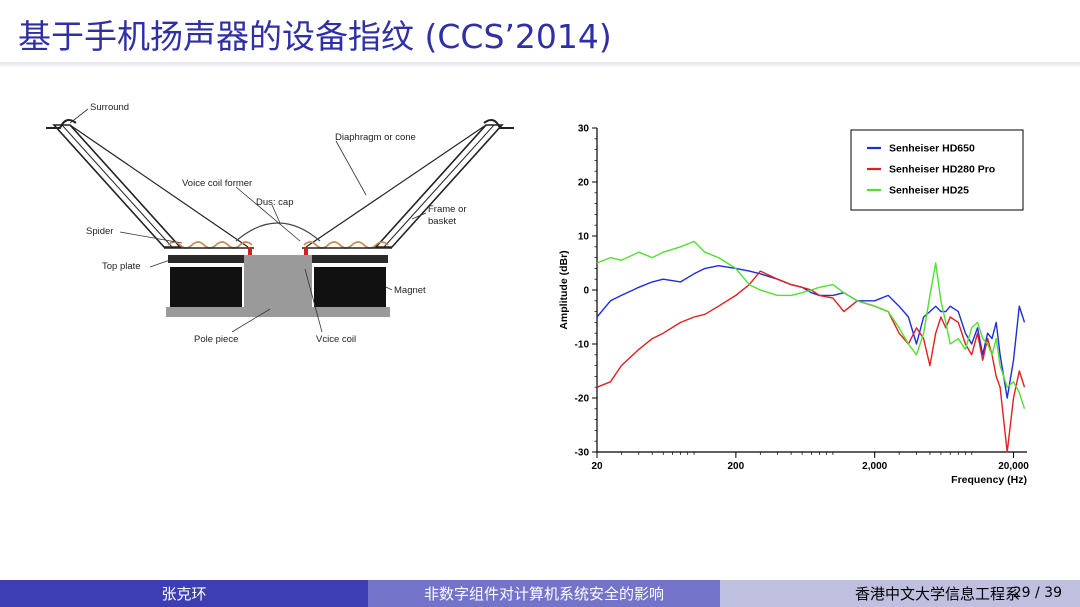 Image resolution: width=1080 pixels, height=607 pixels. I want to click on label-frame-line1: Frame or, so click(447, 209).